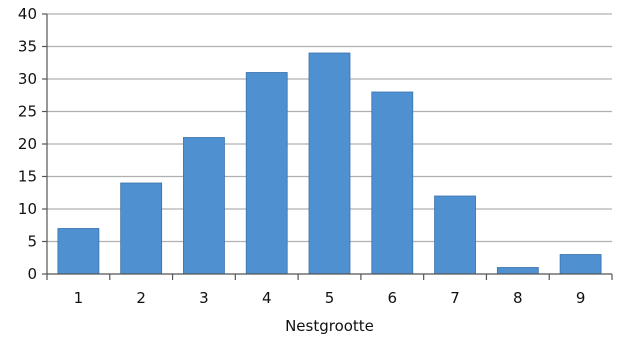  What do you see at coordinates (393, 298) in the screenshot?
I see `x-tick-label: 6` at bounding box center [393, 298].